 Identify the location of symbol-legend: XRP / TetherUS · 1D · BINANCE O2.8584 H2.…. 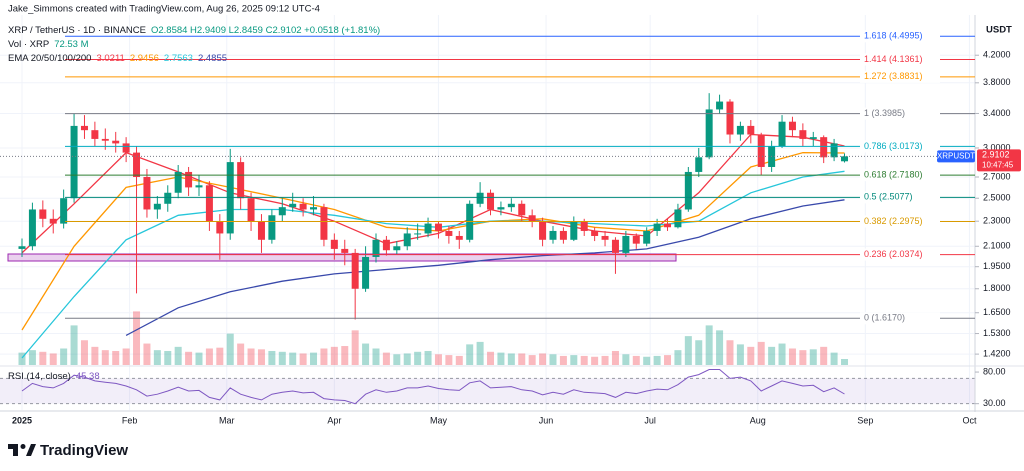
(194, 30).